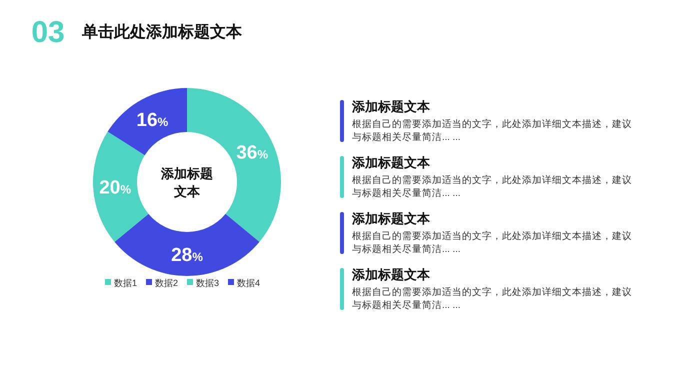 The image size is (680, 383). What do you see at coordinates (166, 283) in the screenshot?
I see `legend-label: 数据2` at bounding box center [166, 283].